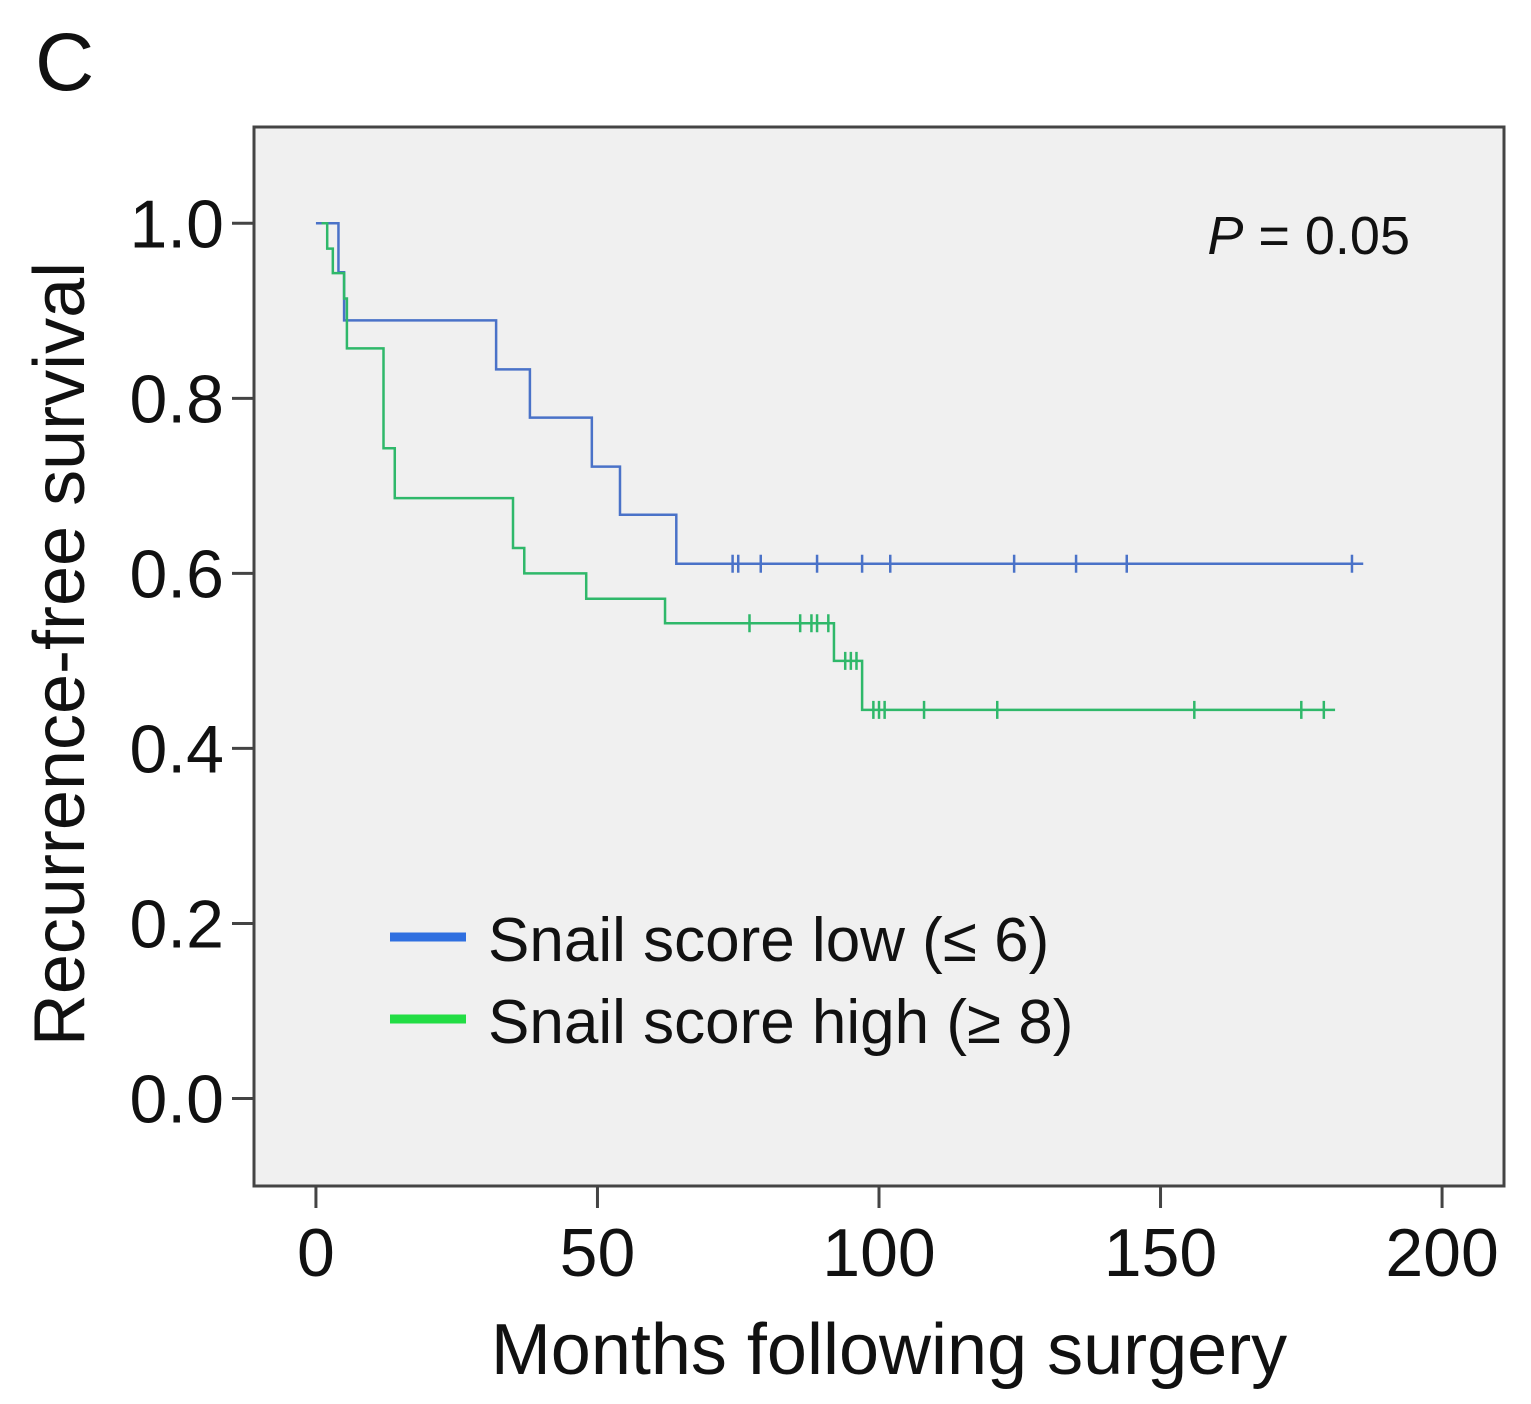  What do you see at coordinates (176, 224) in the screenshot?
I see `y-tick-label: 1.0` at bounding box center [176, 224].